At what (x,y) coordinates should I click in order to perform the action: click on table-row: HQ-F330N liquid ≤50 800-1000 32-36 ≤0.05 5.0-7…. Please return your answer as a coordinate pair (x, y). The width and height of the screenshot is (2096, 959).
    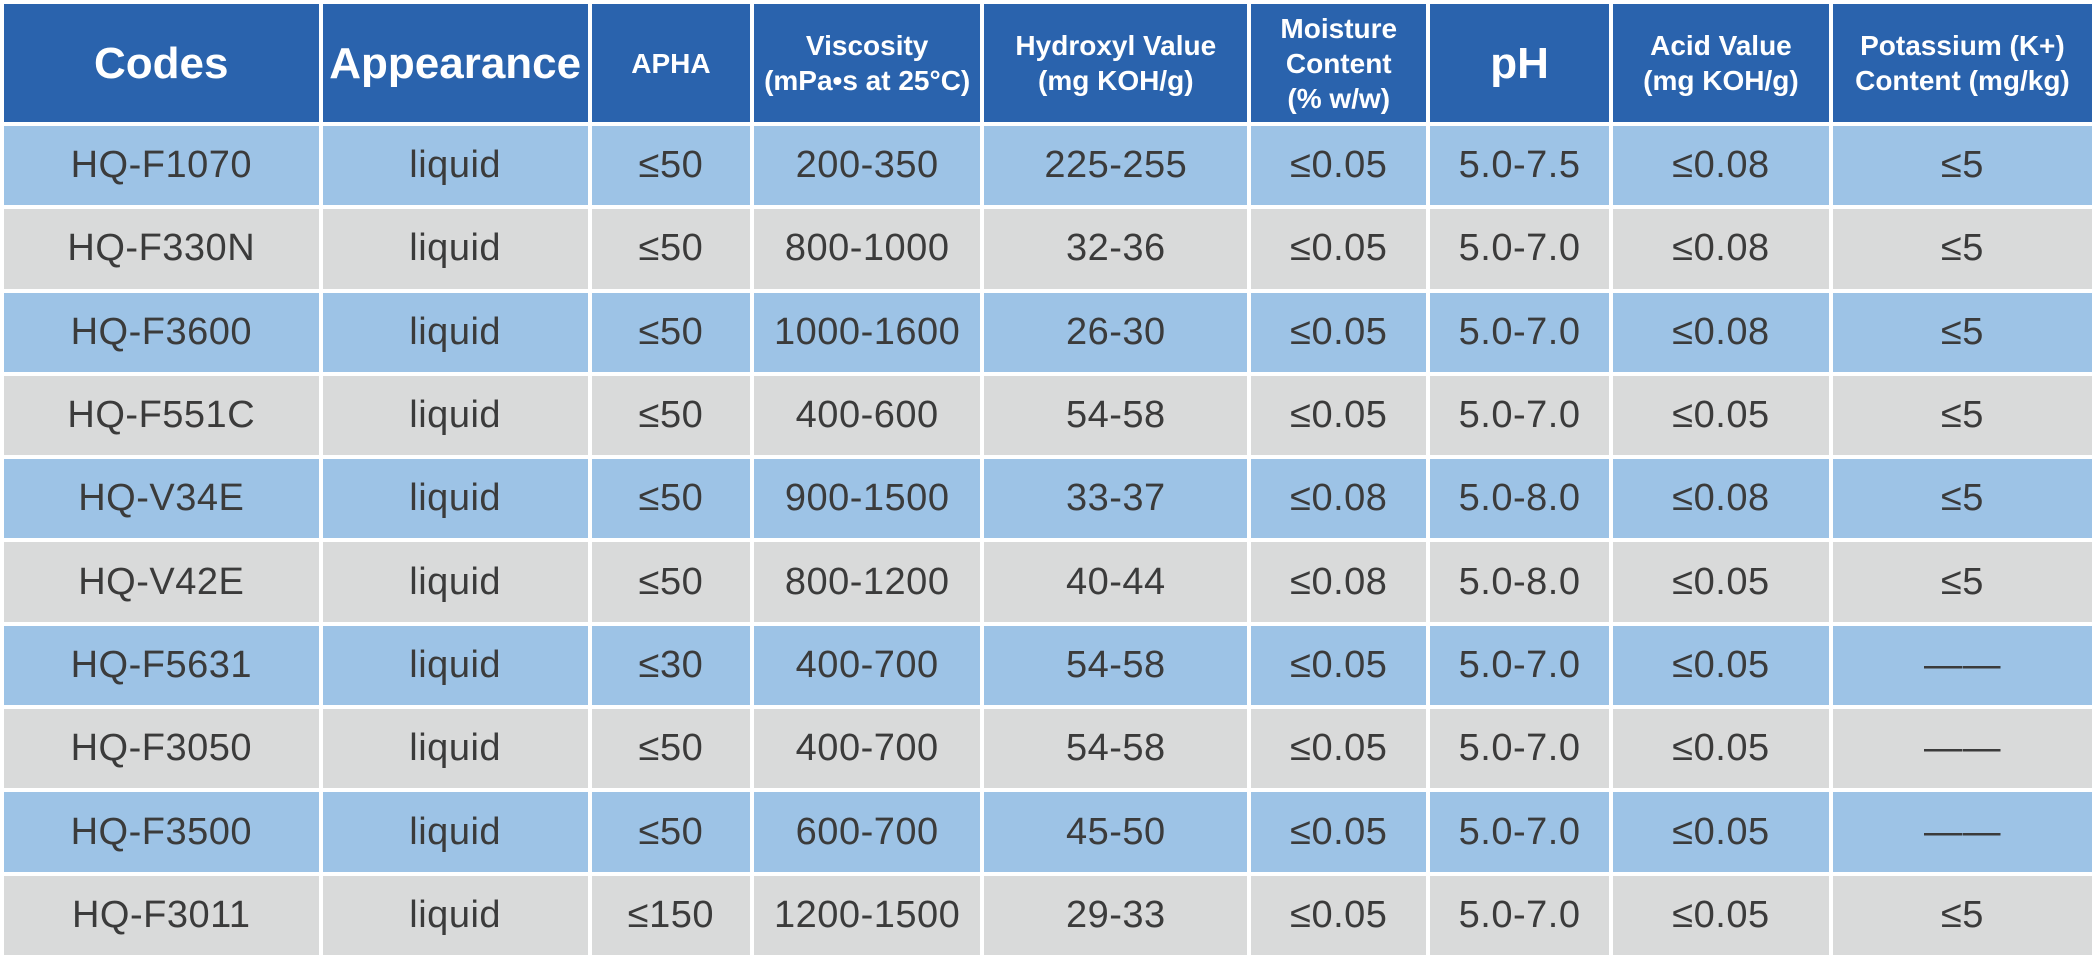
    Looking at the image, I should click on (1048, 249).